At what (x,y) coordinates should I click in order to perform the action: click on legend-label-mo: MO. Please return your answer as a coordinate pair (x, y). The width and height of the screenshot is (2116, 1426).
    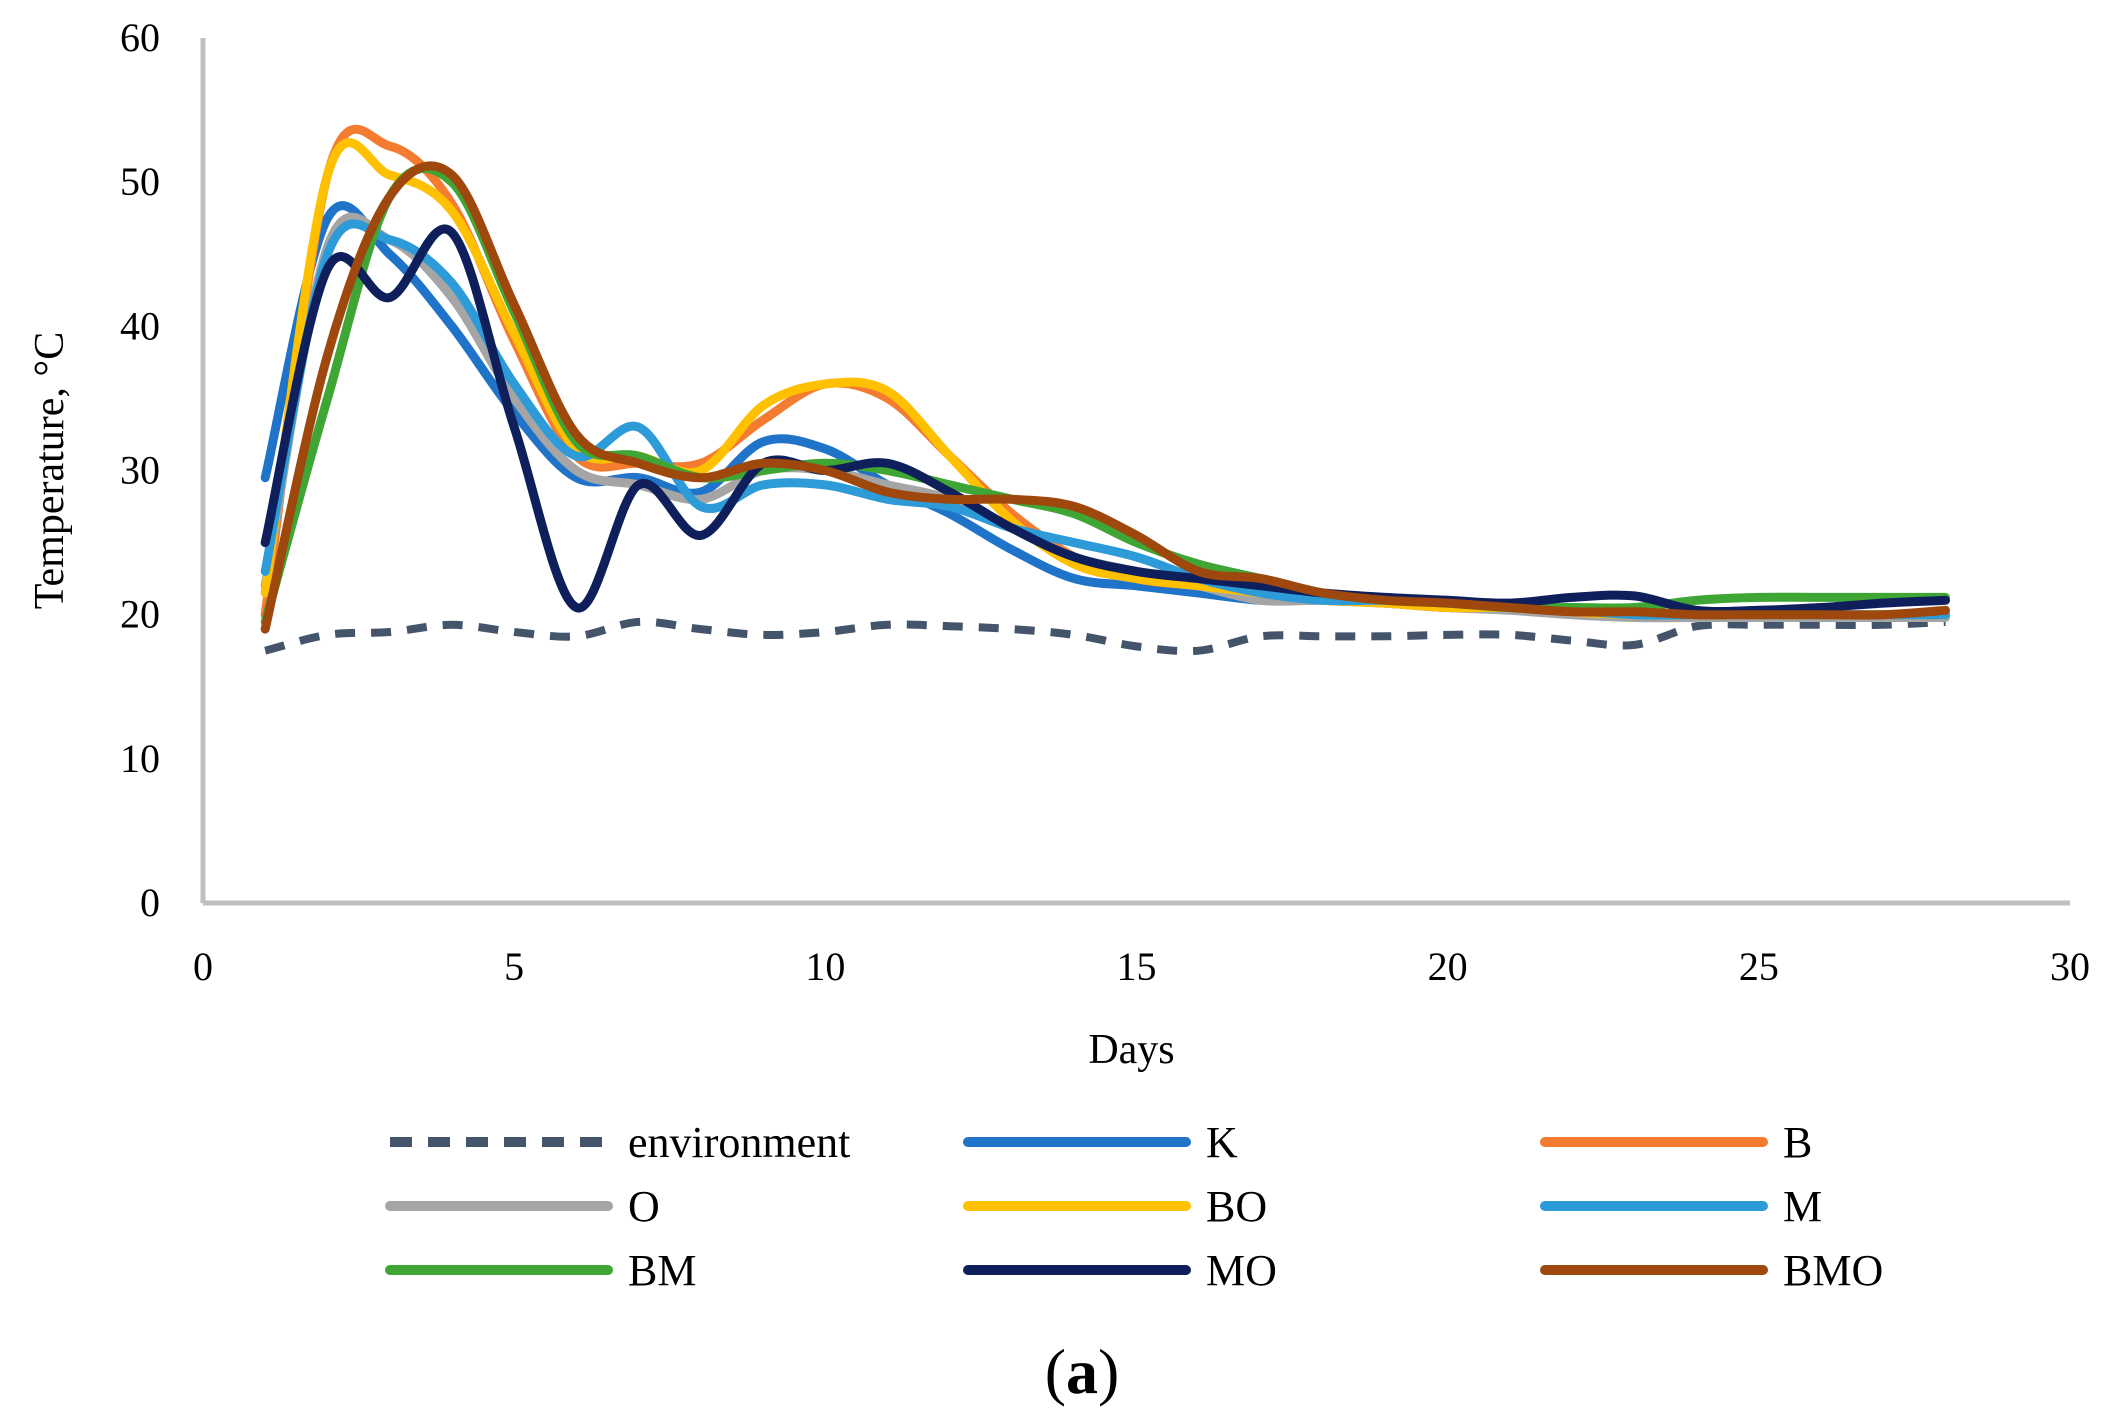
    Looking at the image, I should click on (1241, 1270).